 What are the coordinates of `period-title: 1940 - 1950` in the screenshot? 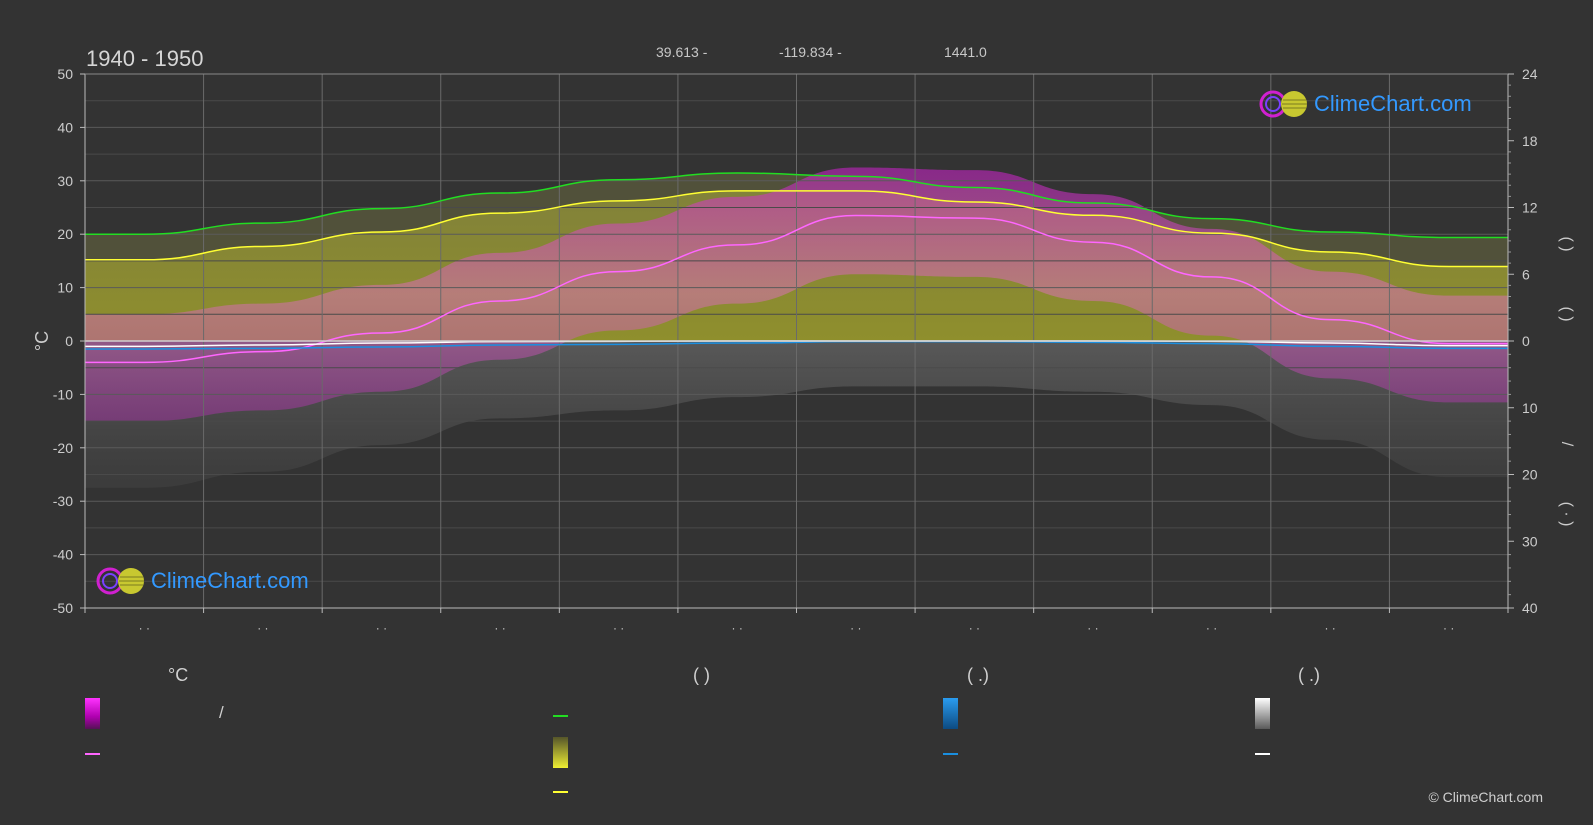 It's located at (145, 58).